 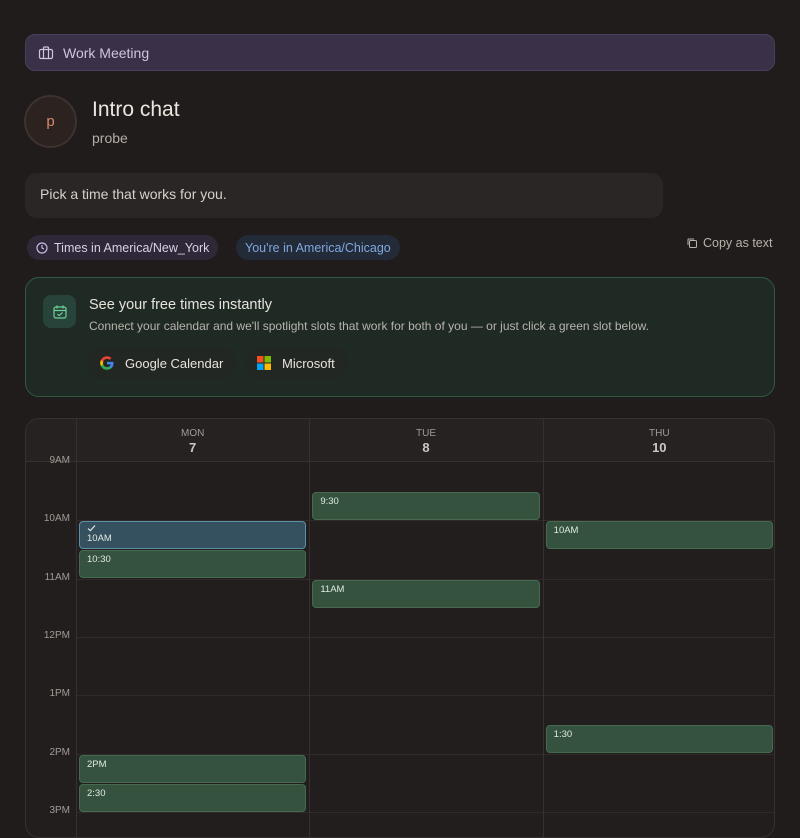 I want to click on event-title: Intro chat, so click(x=136, y=109).